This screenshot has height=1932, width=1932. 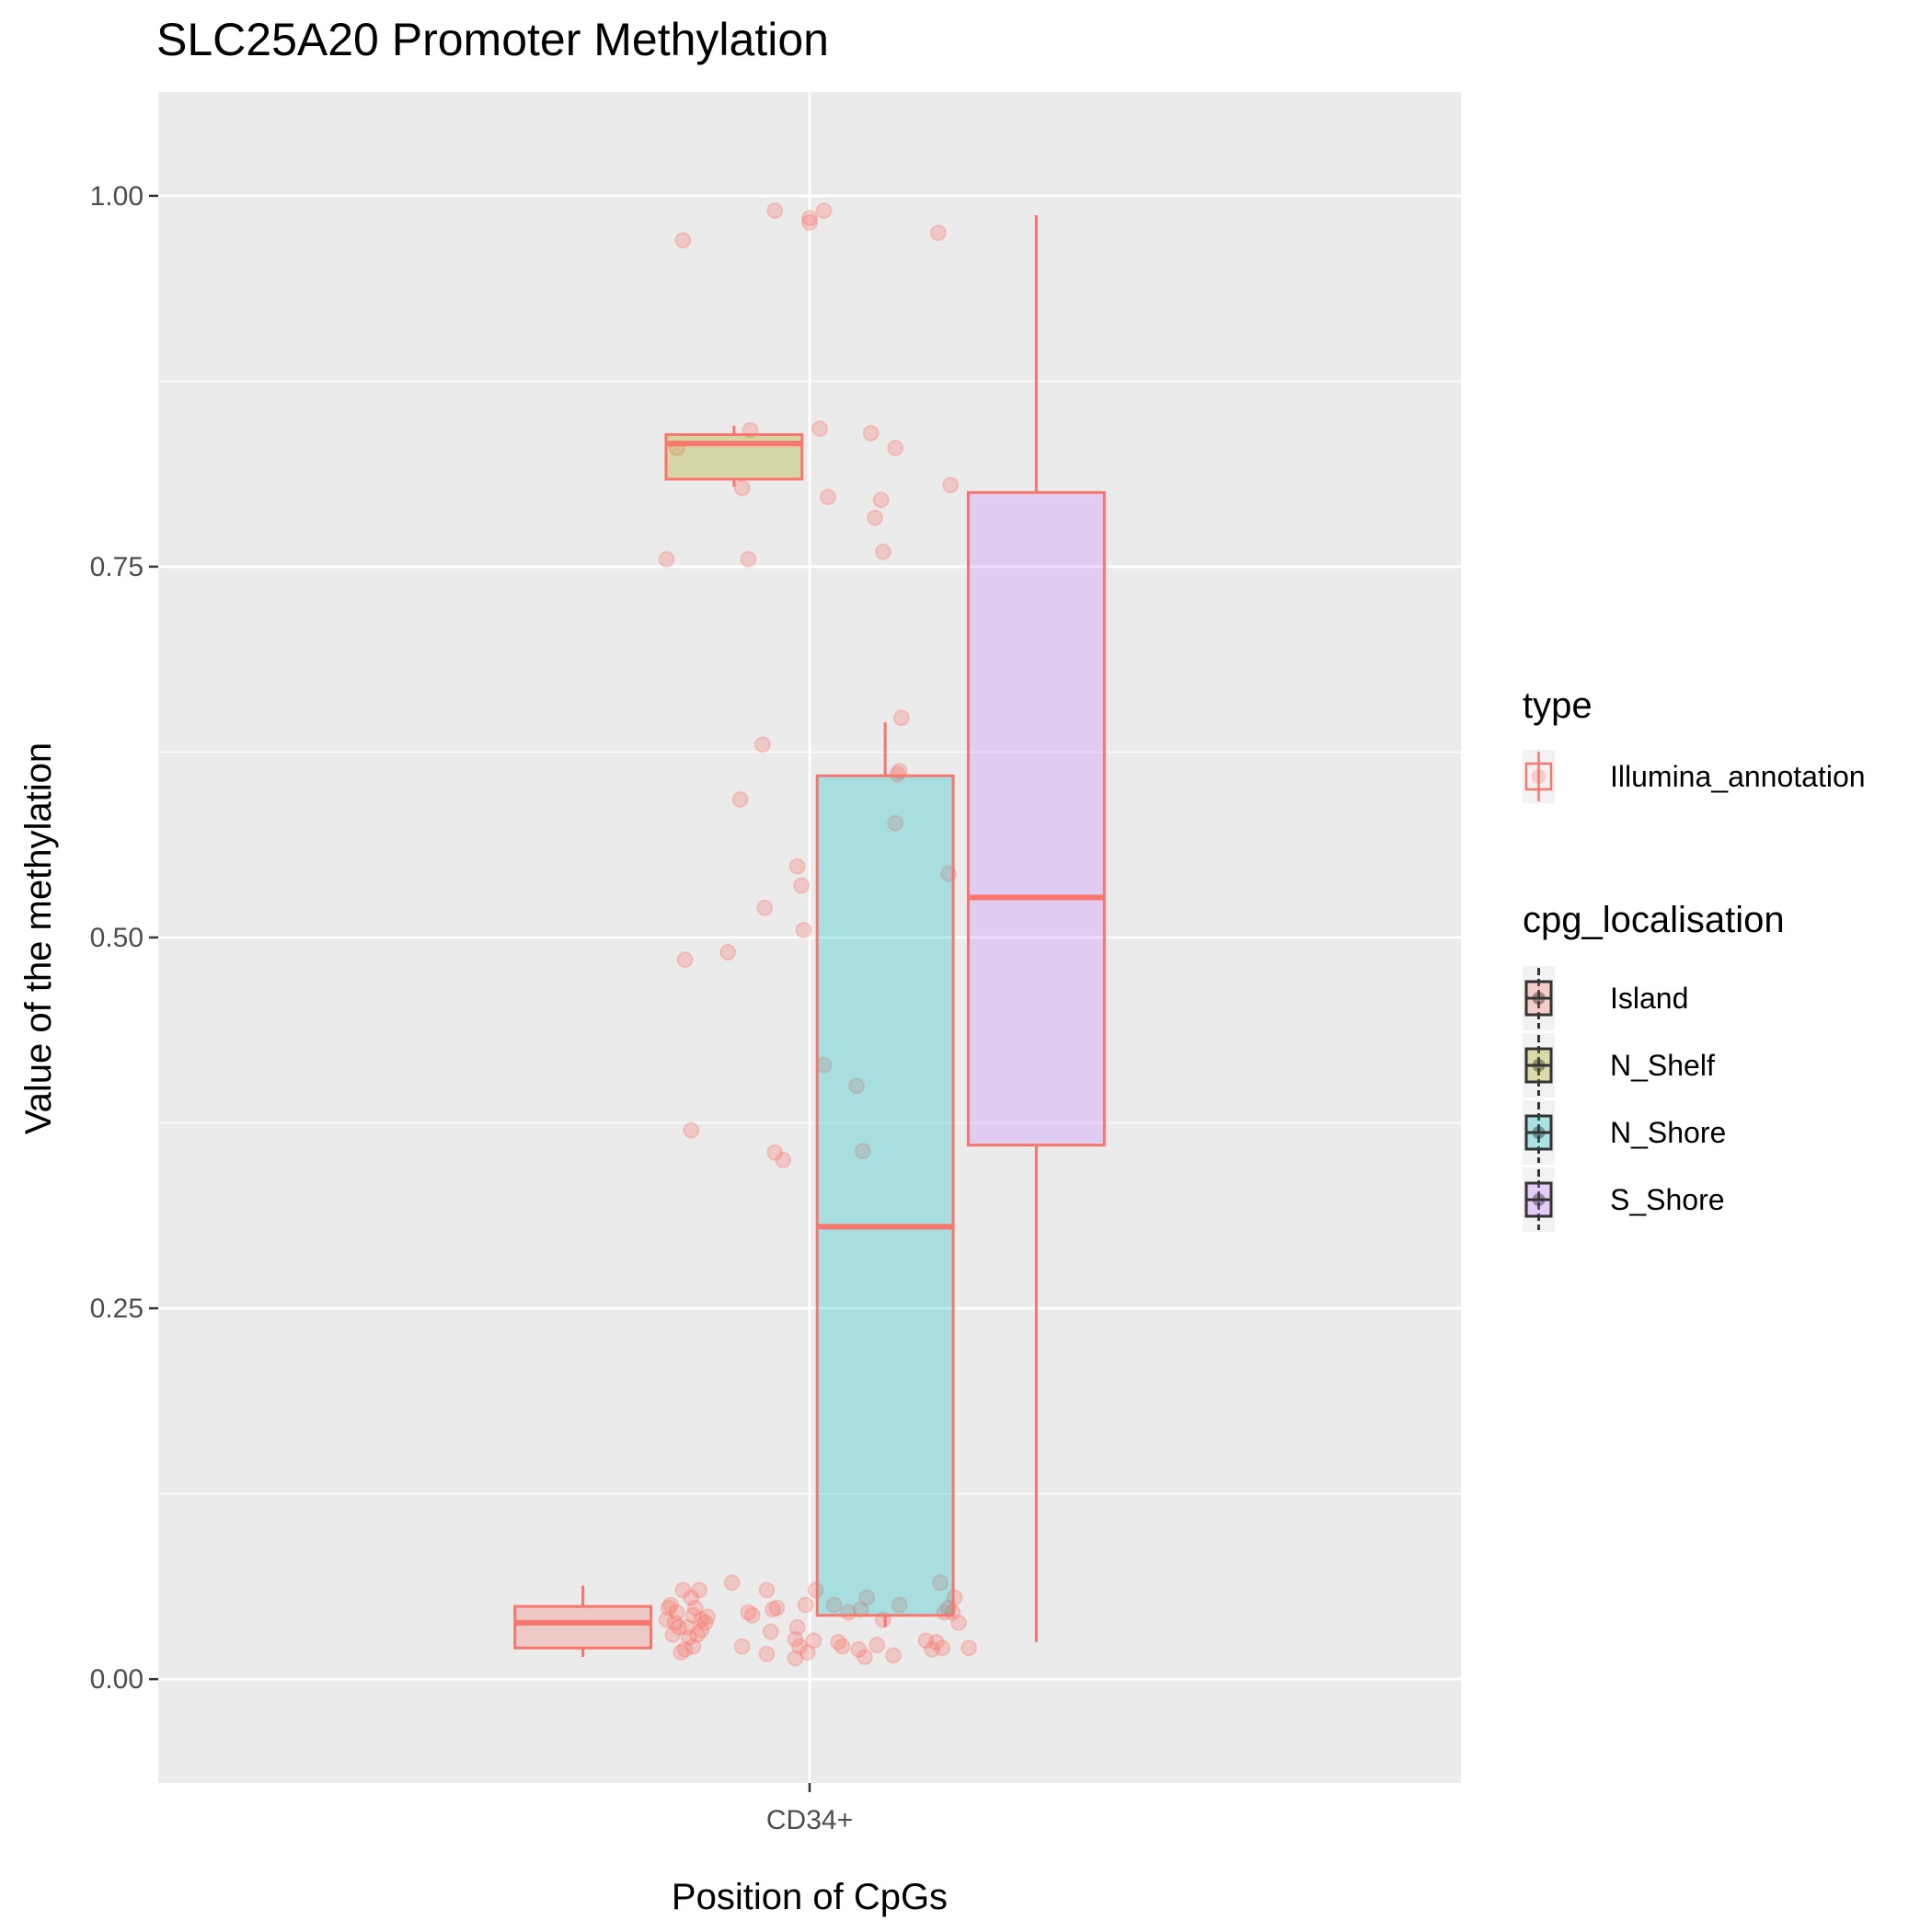 I want to click on chart-title: SLC25A20 Promoter Methylation, so click(x=493, y=39).